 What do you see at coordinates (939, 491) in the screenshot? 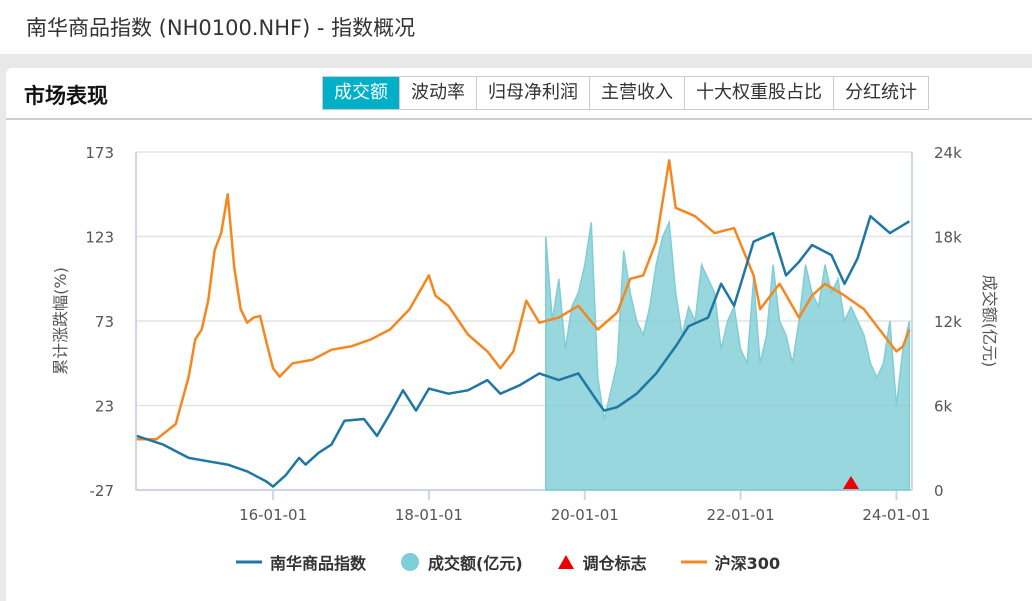
I see `y-right-tick-label: 0` at bounding box center [939, 491].